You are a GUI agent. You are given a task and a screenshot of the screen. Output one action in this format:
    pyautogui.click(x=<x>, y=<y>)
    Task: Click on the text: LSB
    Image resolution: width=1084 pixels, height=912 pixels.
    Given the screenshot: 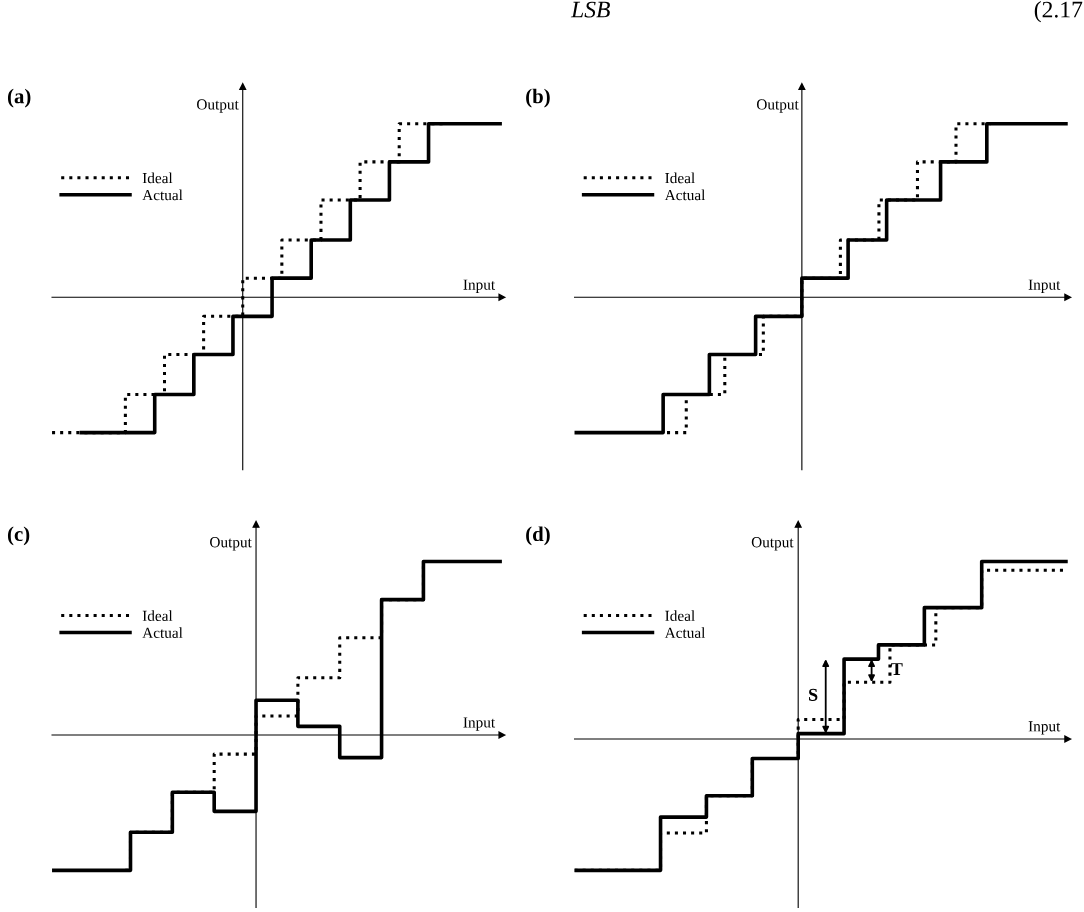 What is the action you would take?
    pyautogui.click(x=590, y=9)
    